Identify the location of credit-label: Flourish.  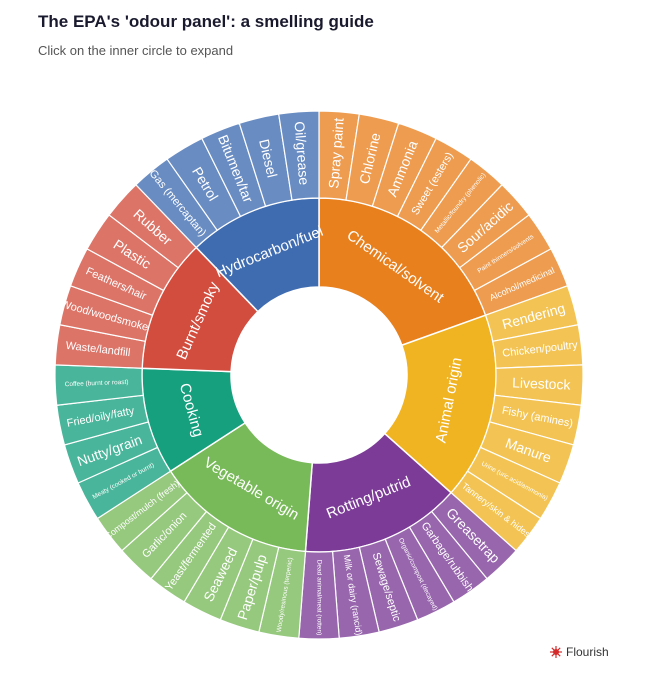
(587, 652).